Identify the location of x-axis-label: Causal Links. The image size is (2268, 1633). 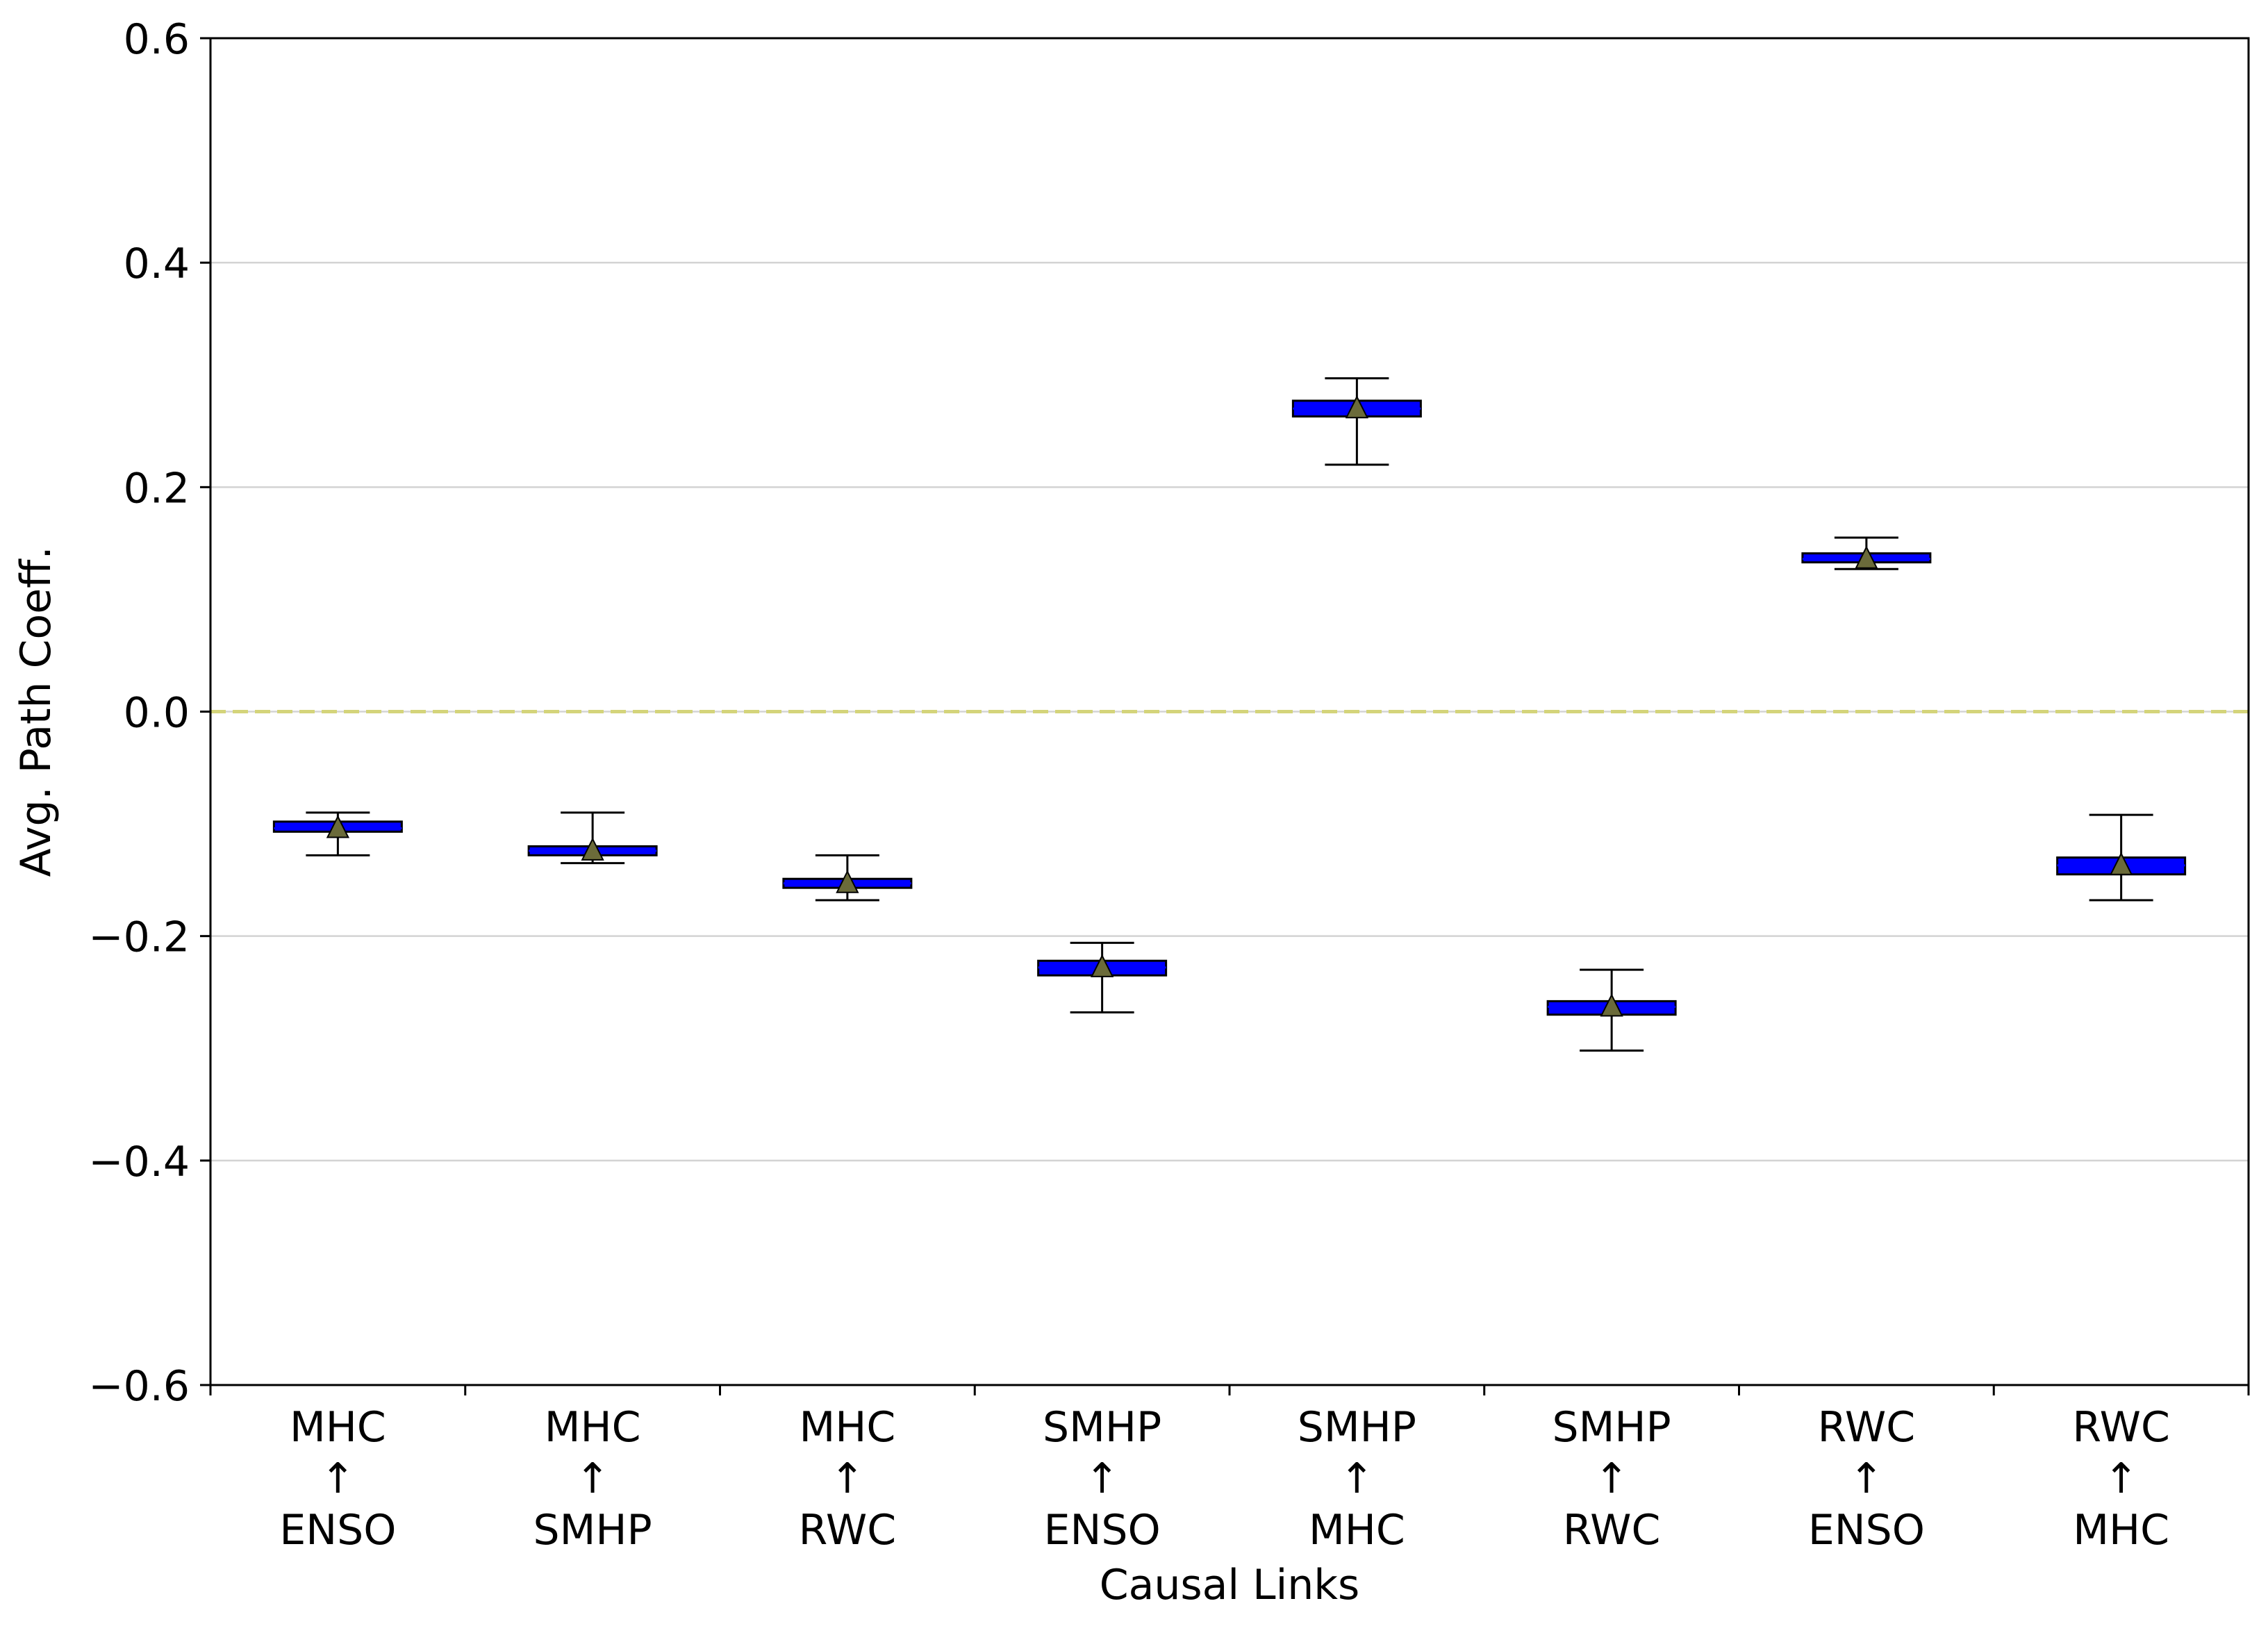
(1230, 1585).